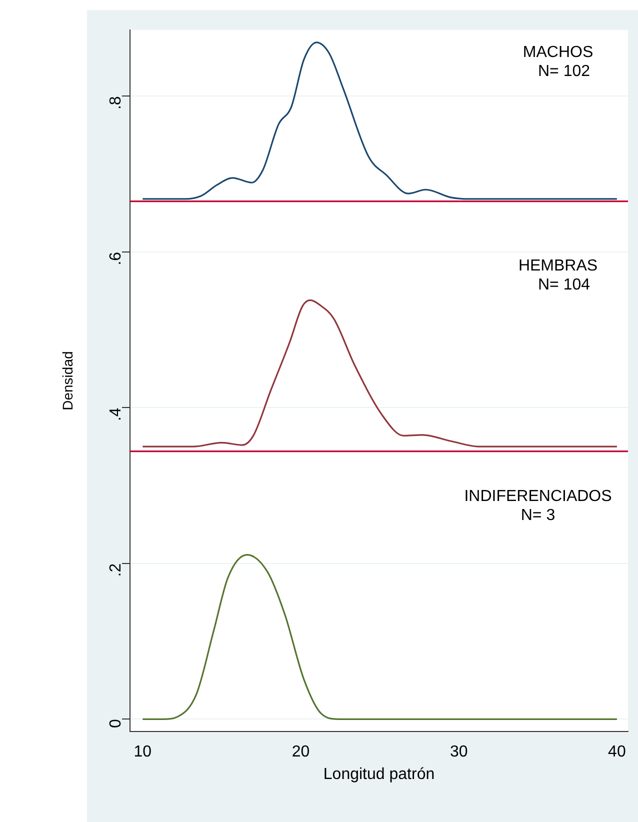 Image resolution: width=638 pixels, height=822 pixels. I want to click on y-axis-title: Densidad, so click(67, 380).